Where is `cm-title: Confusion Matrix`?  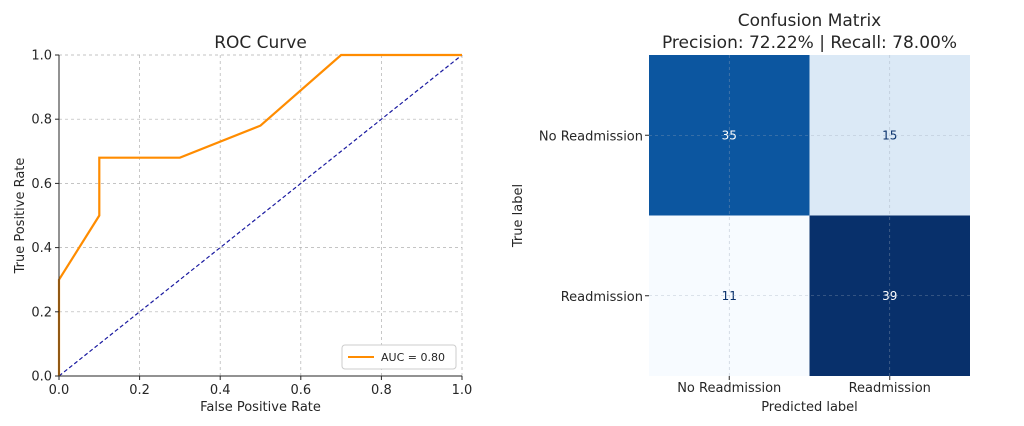 cm-title: Confusion Matrix is located at coordinates (810, 21).